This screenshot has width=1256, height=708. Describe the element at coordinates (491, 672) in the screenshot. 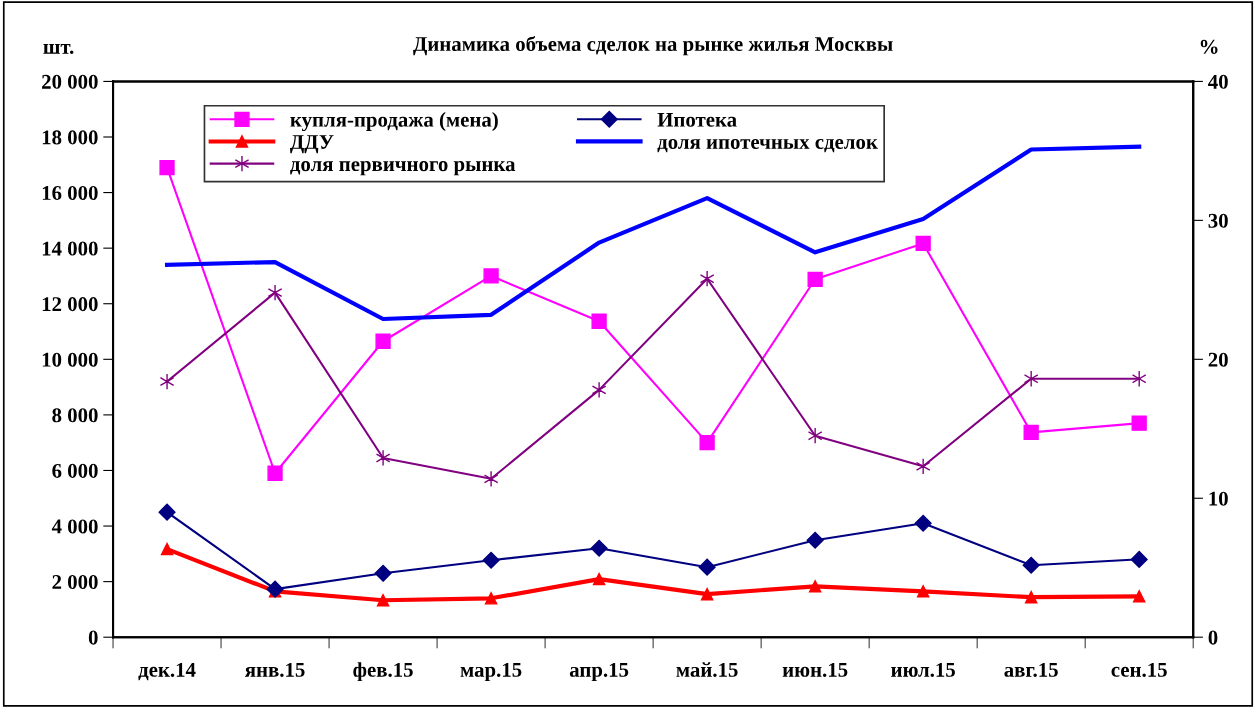

I see `x-tick-label: мар.15` at that location.